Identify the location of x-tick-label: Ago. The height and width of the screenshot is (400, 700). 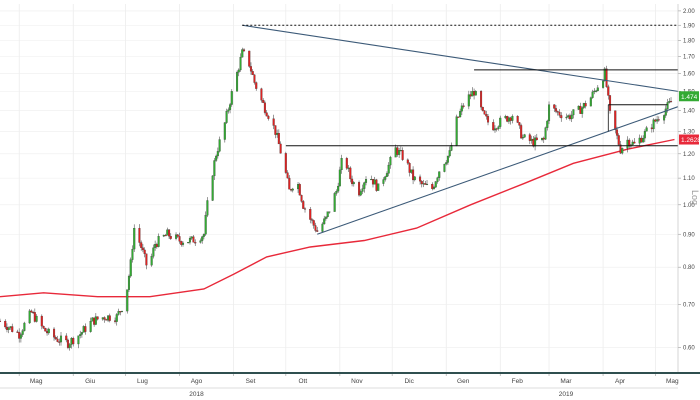
(197, 381).